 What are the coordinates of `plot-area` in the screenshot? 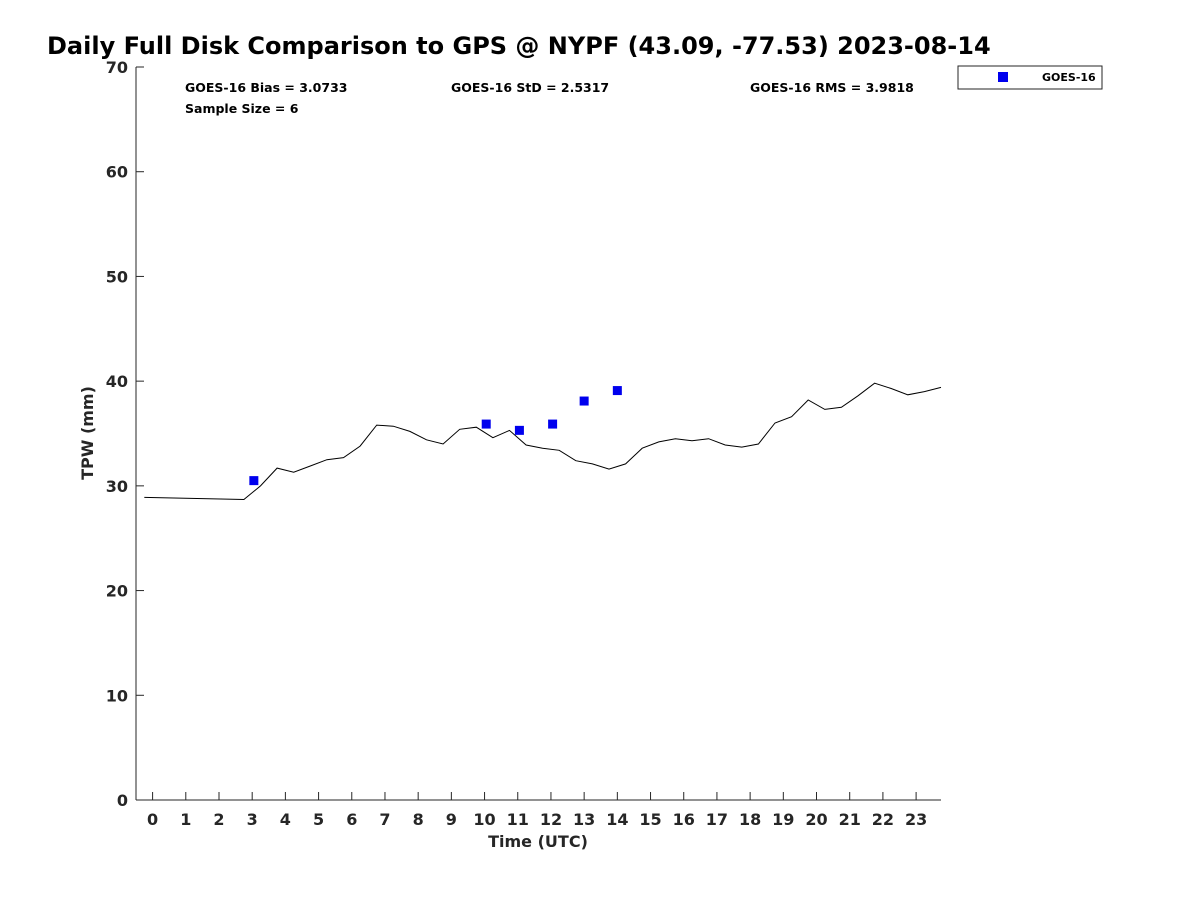 It's located at (543, 441).